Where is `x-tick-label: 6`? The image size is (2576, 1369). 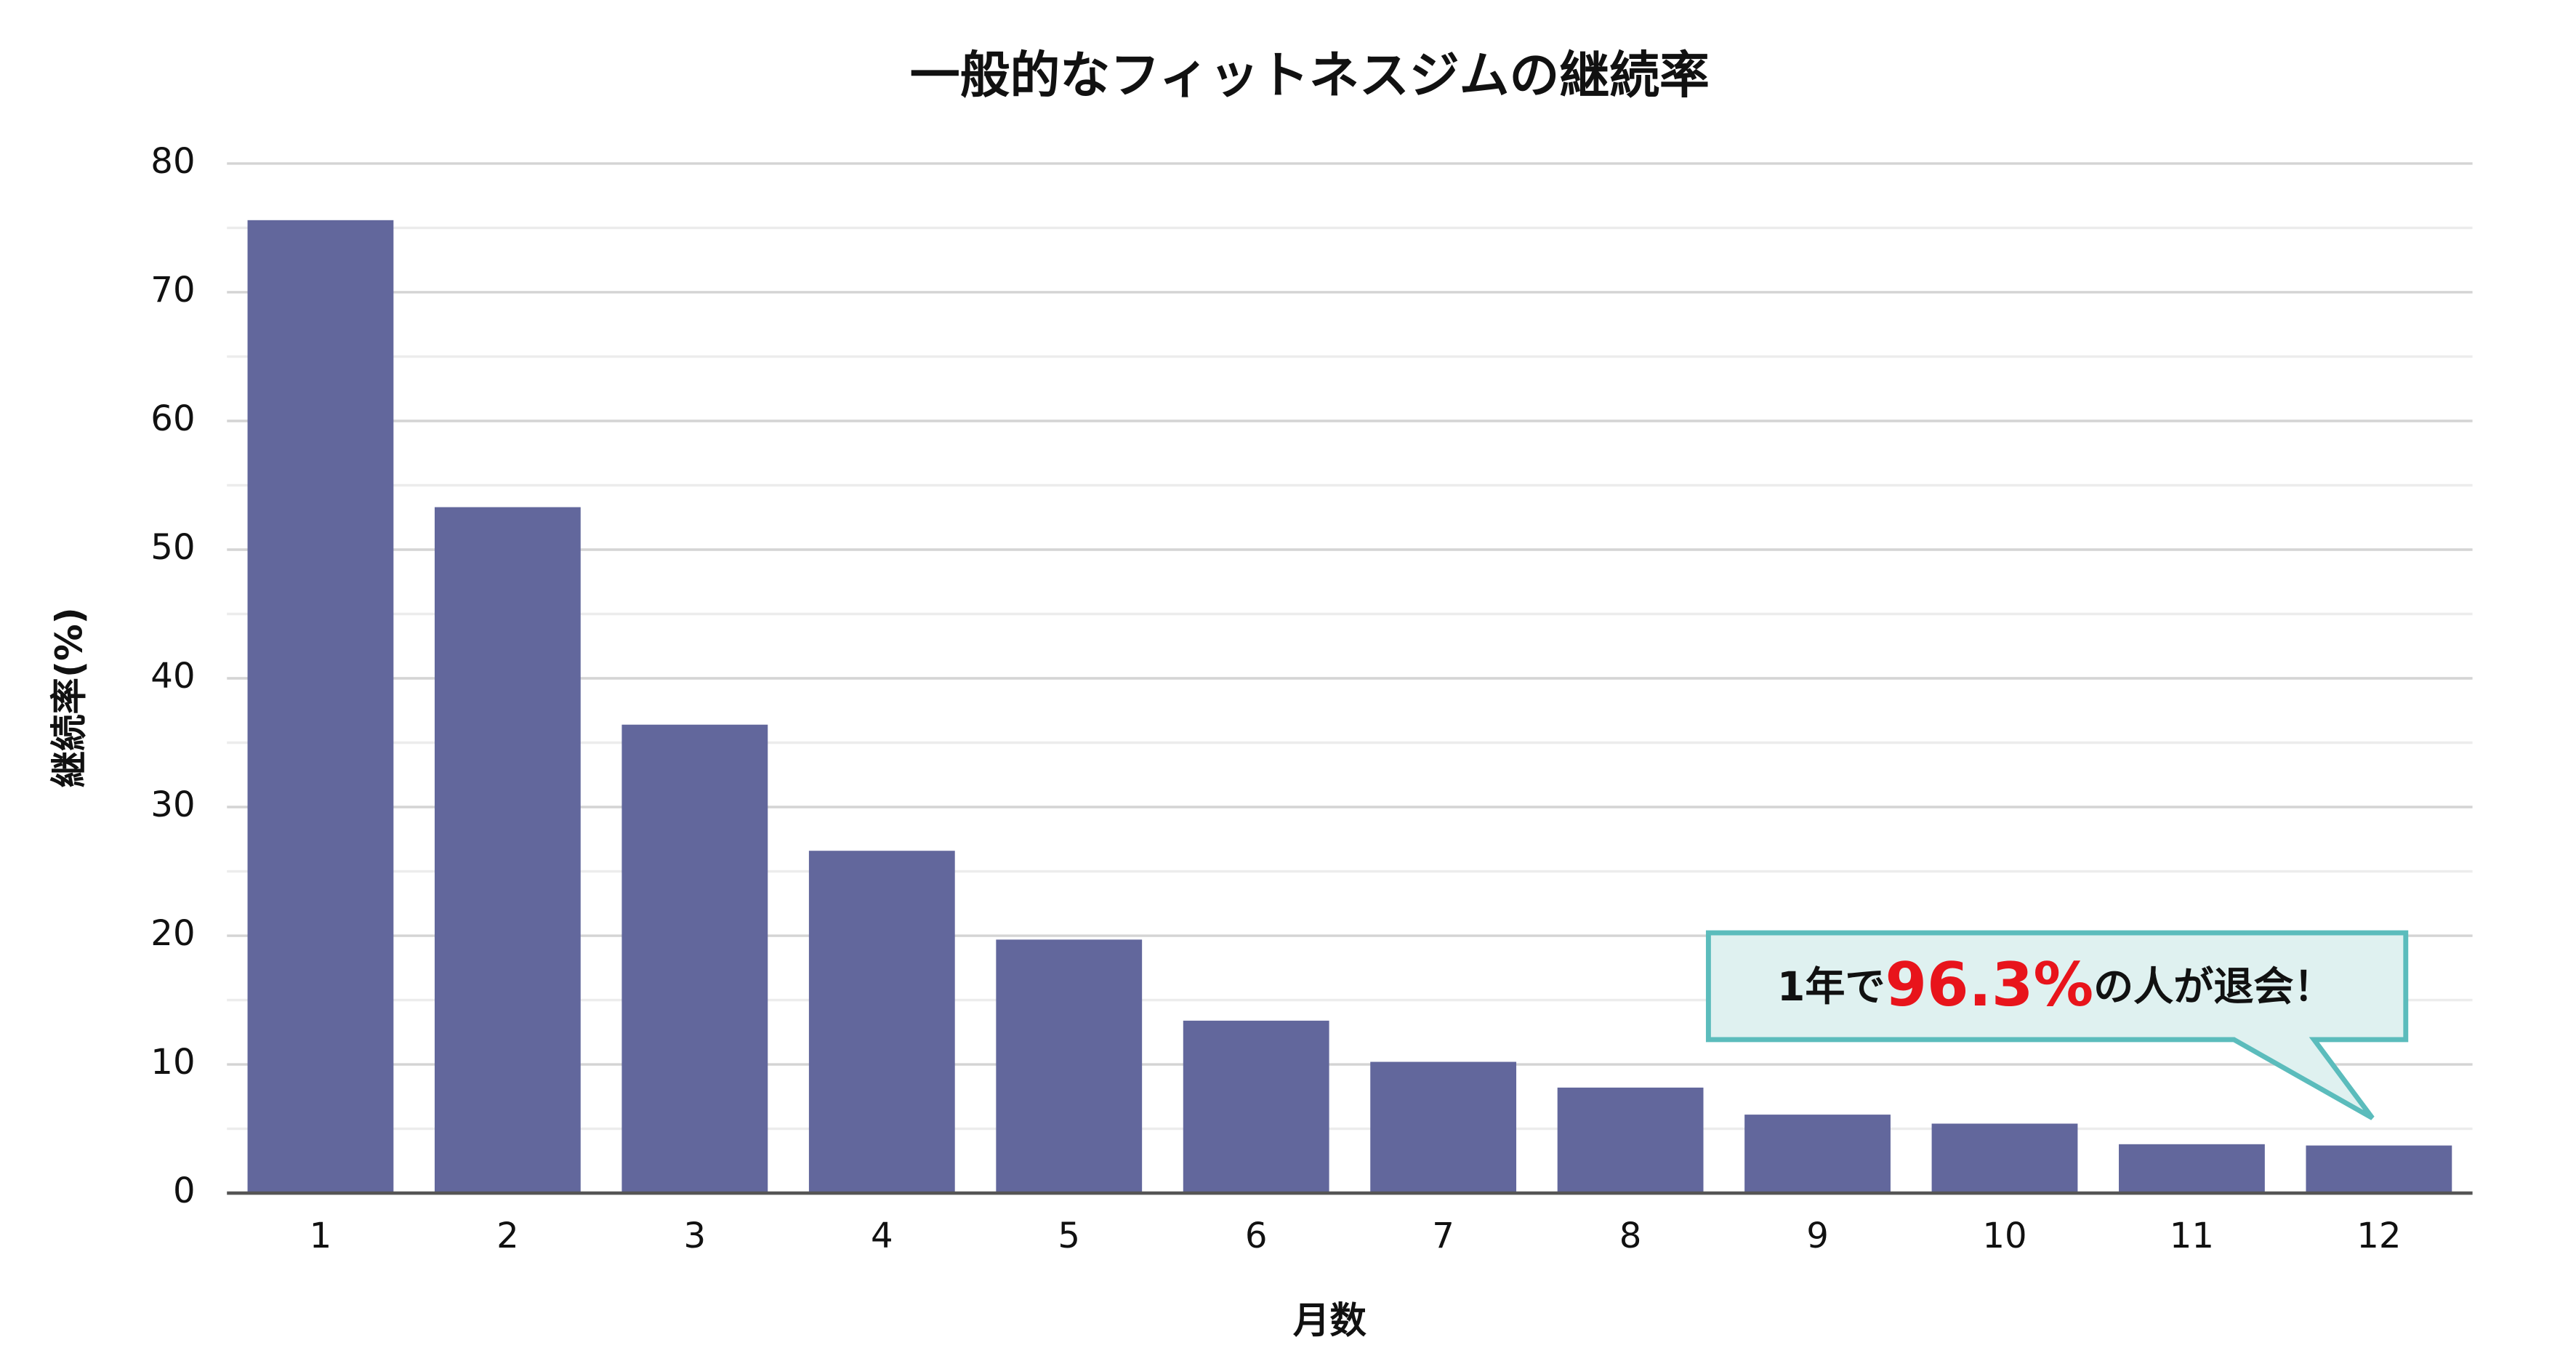 x-tick-label: 6 is located at coordinates (1256, 1236).